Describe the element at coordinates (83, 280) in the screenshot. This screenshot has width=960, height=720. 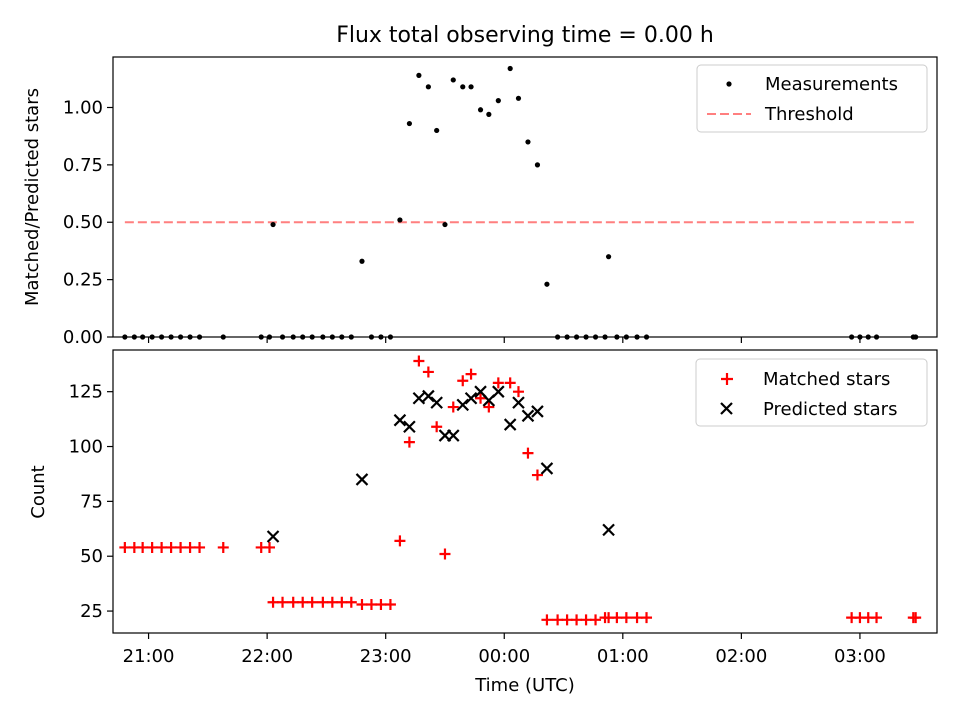
I see `top-y-tick-label: 0.25` at that location.